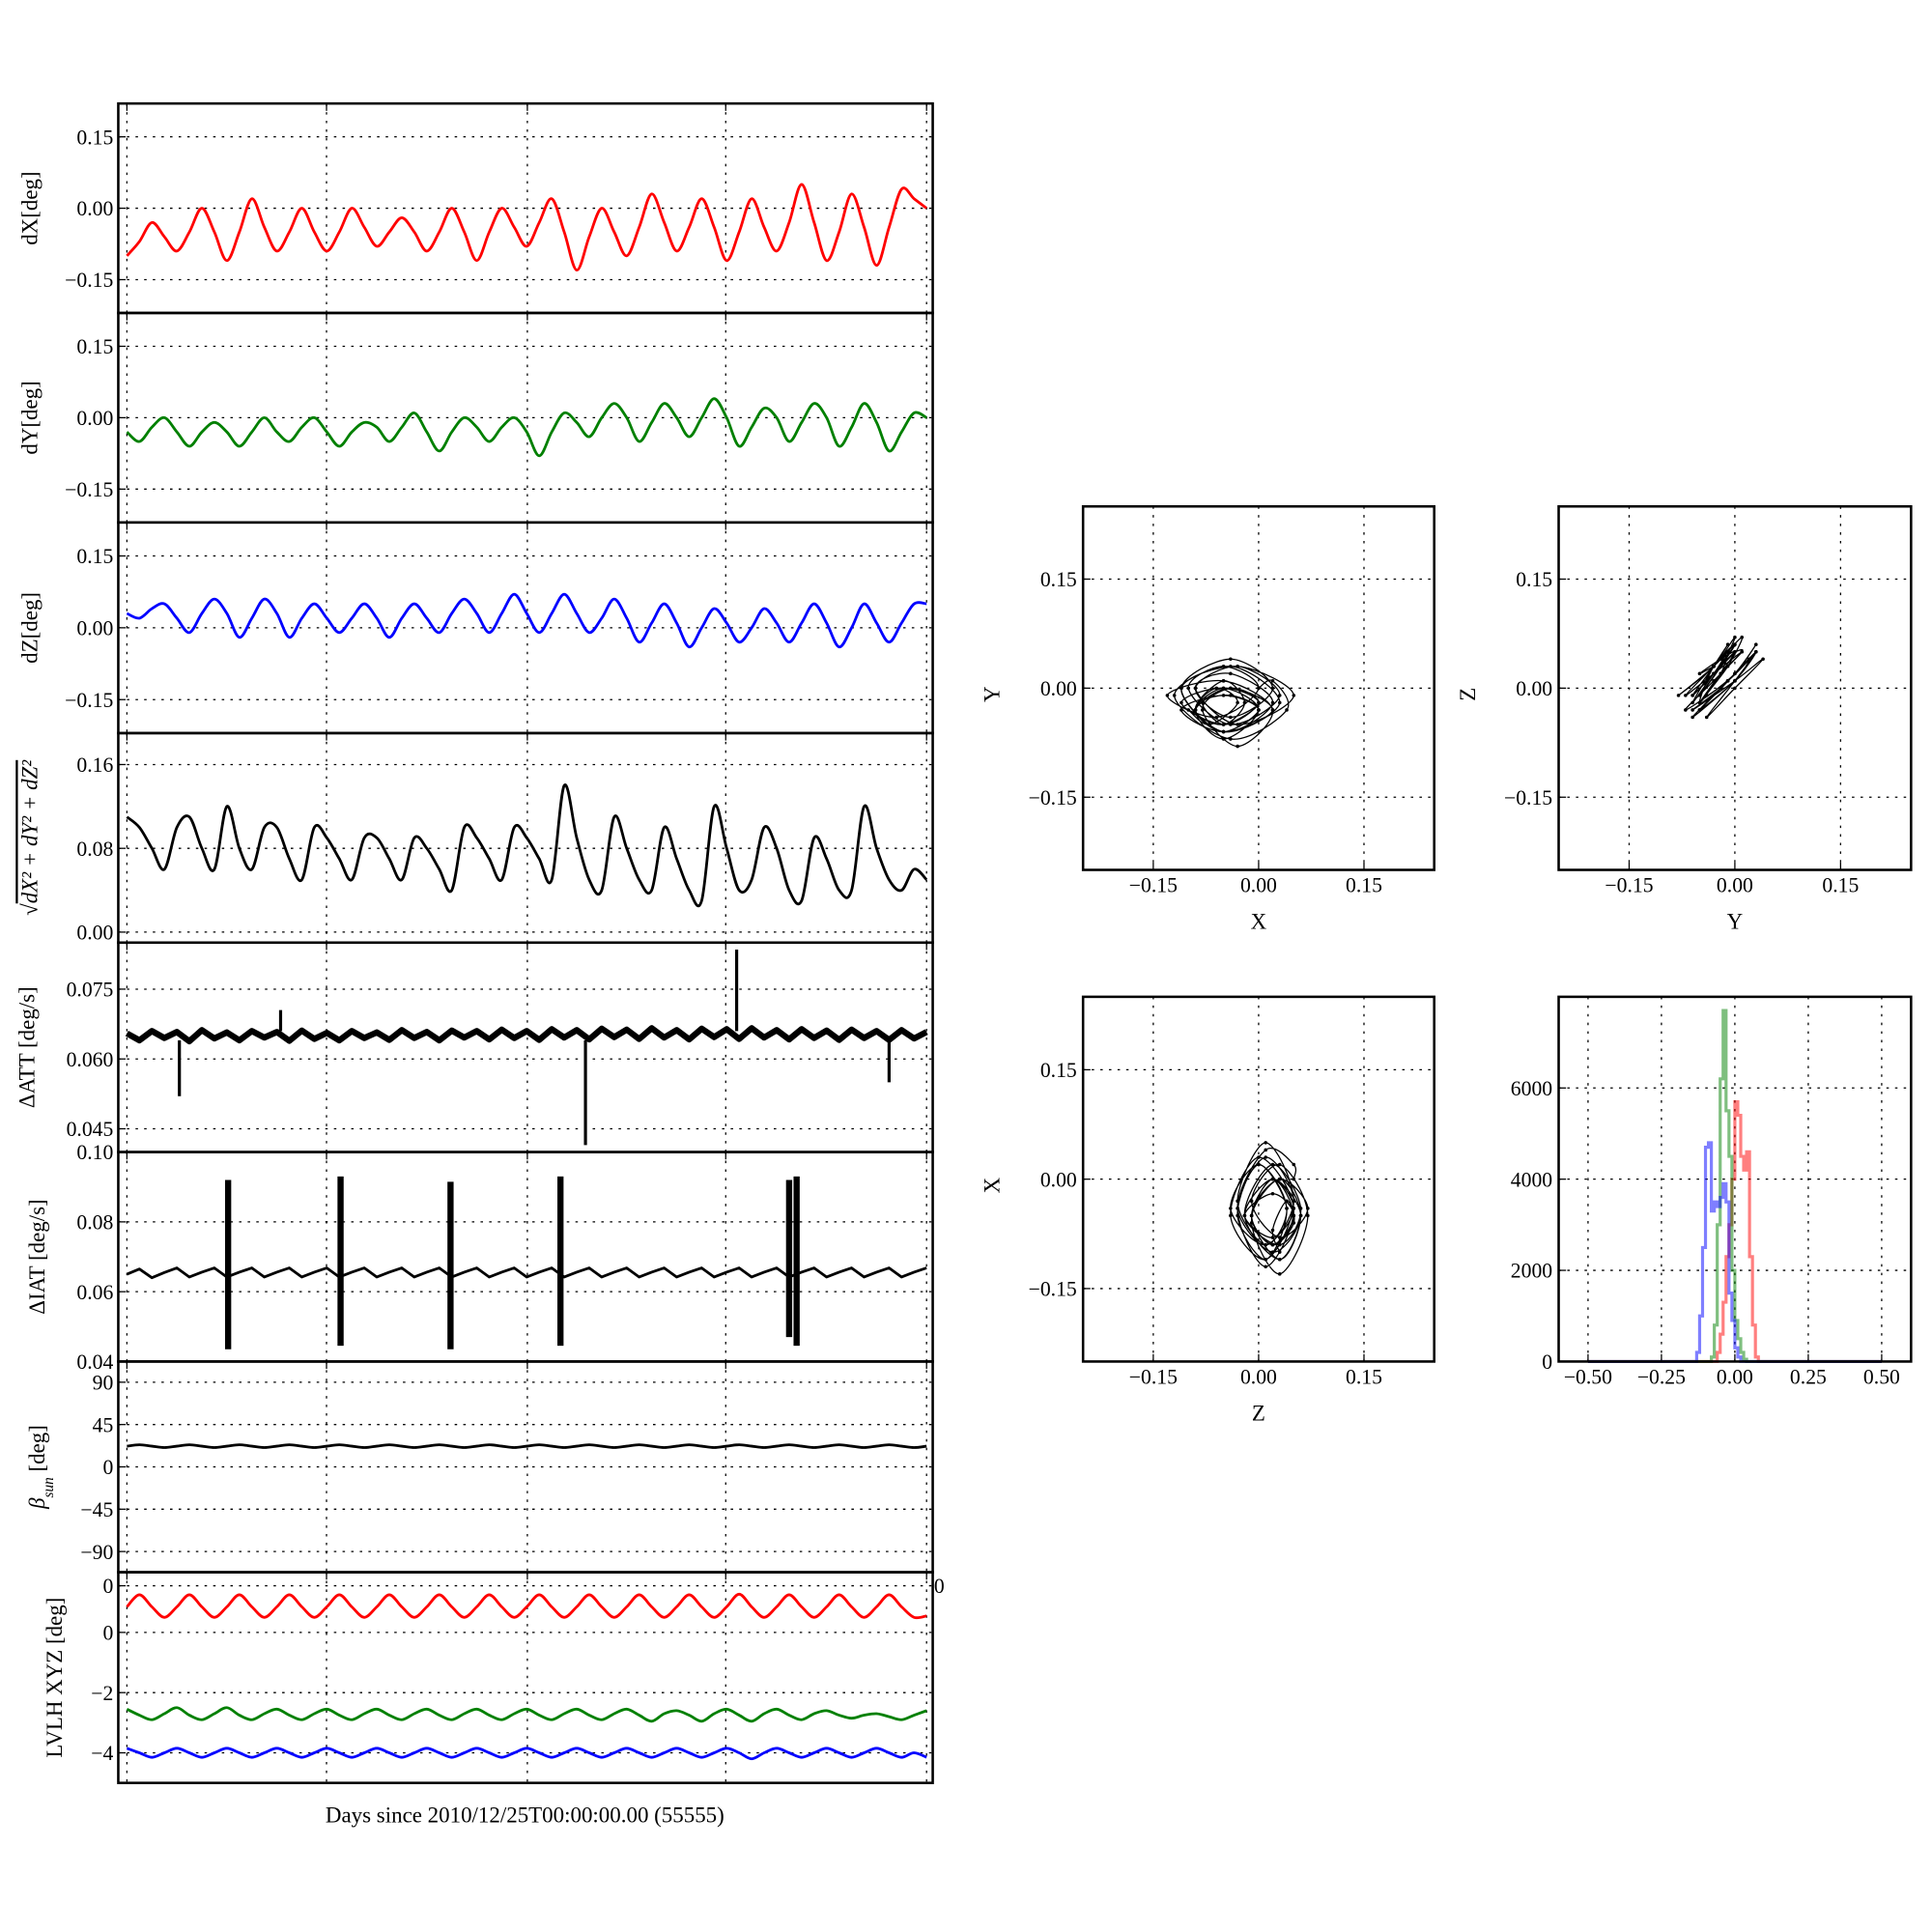 The image size is (1932, 1932). I want to click on x-axis-label: Z, so click(1258, 1414).